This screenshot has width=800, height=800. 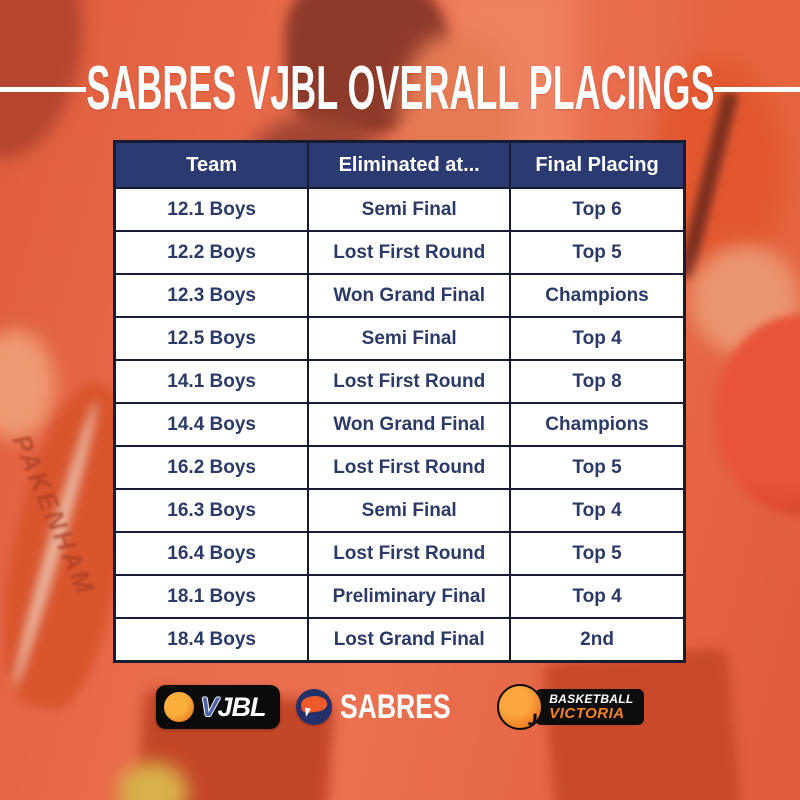 What do you see at coordinates (757, 89) in the screenshot?
I see `title-rule-right` at bounding box center [757, 89].